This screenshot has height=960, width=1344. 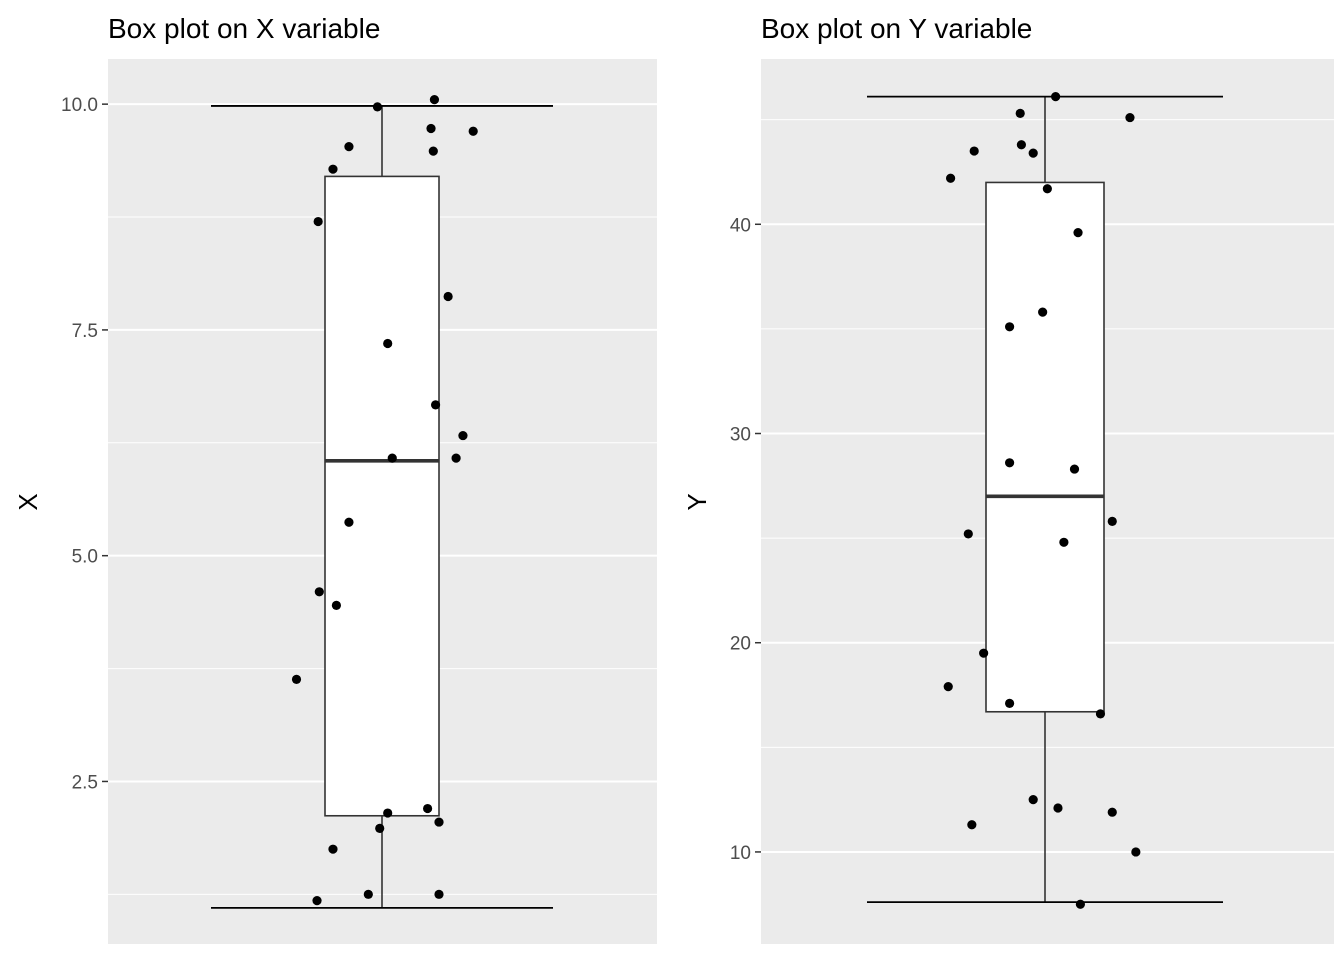 What do you see at coordinates (85, 557) in the screenshot?
I see `y-tick-label: 5.0` at bounding box center [85, 557].